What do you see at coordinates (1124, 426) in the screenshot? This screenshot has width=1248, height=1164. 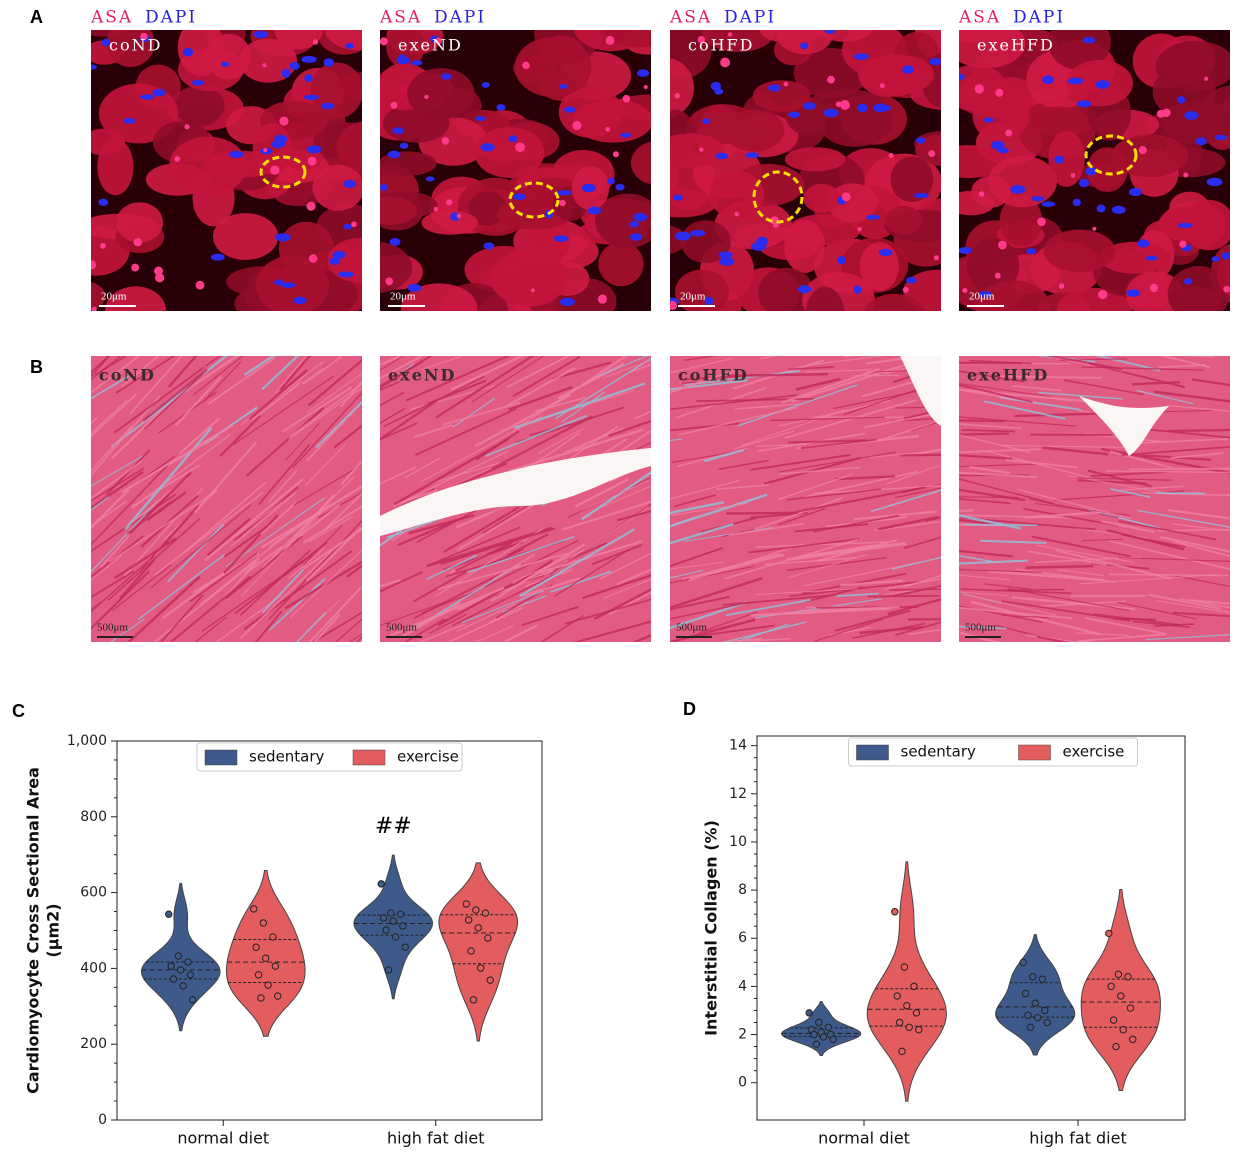 I see `gap` at bounding box center [1124, 426].